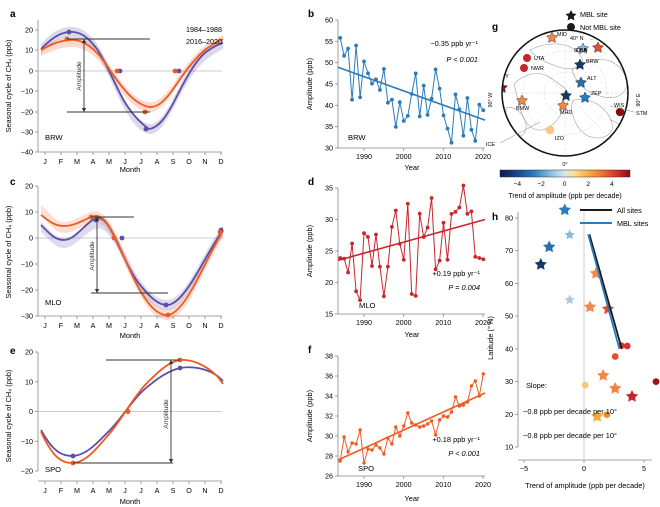 The width and height of the screenshot is (660, 507). I want to click on panel-a-amplitude-annotation: Amplitude, so click(108, 75).